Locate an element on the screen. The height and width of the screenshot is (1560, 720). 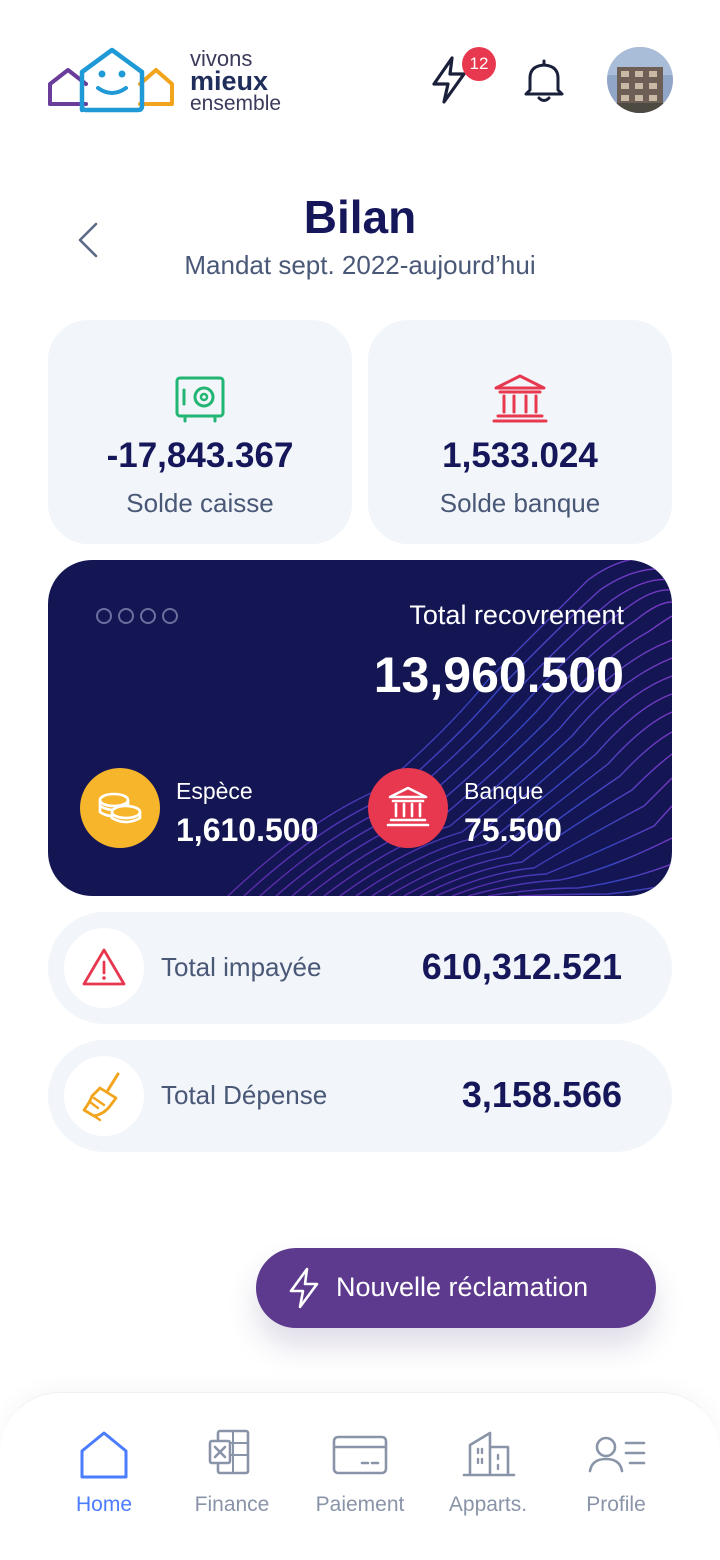
solde-caisse-label: Solde caisse is located at coordinates (200, 503).